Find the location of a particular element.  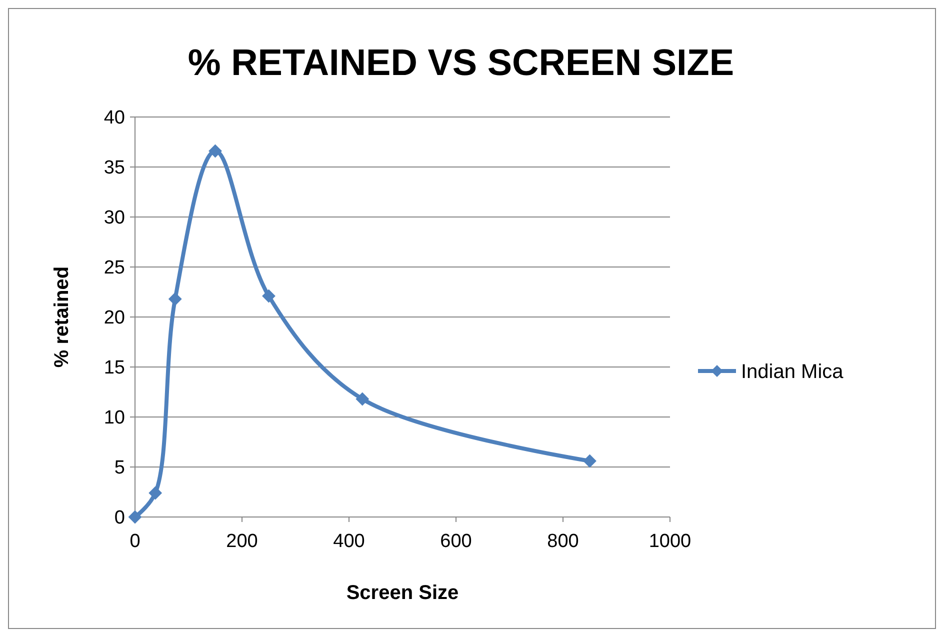

y-axis-title: % retained is located at coordinates (62, 317).